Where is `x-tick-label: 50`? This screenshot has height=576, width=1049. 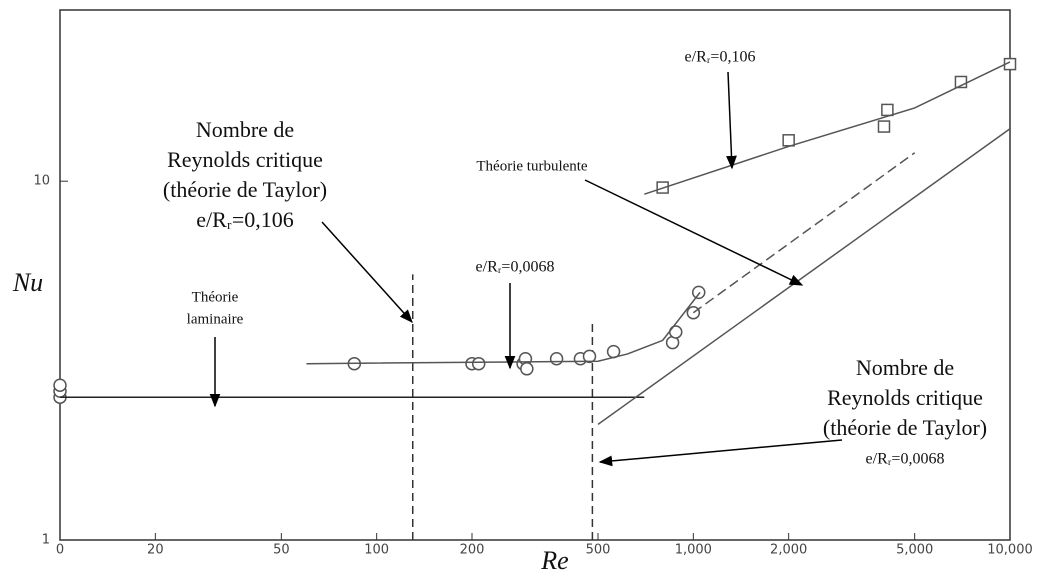
x-tick-label: 50 is located at coordinates (281, 550).